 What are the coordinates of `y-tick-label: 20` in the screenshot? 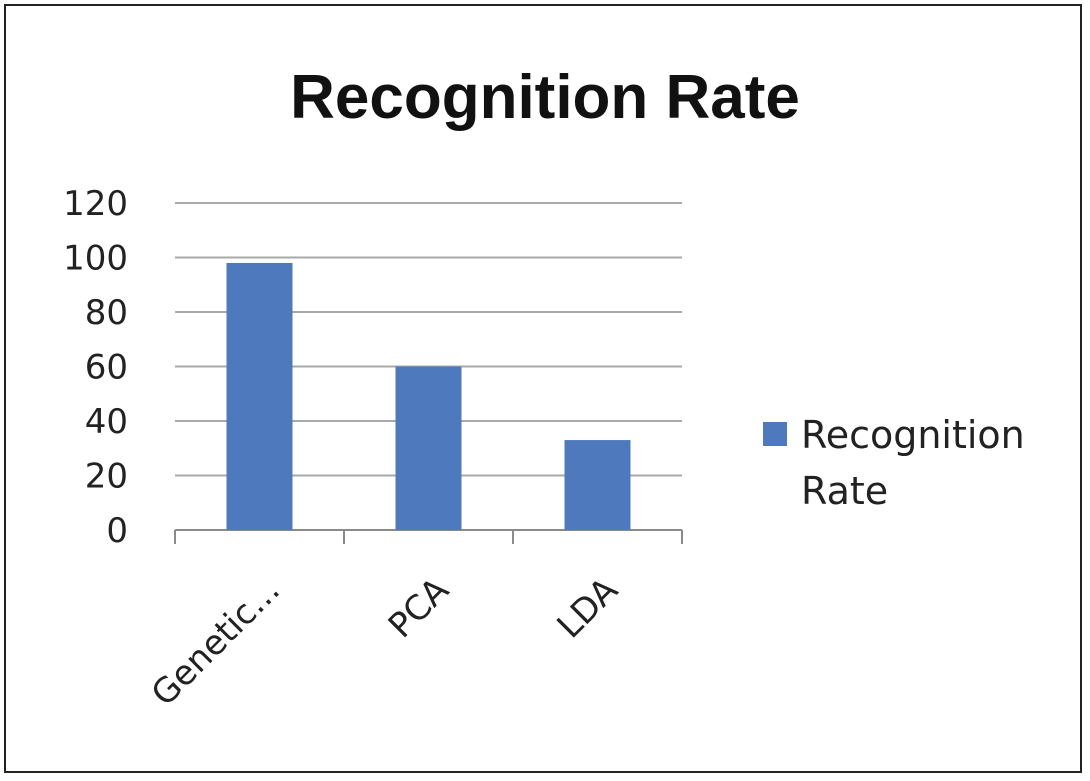 It's located at (106, 477).